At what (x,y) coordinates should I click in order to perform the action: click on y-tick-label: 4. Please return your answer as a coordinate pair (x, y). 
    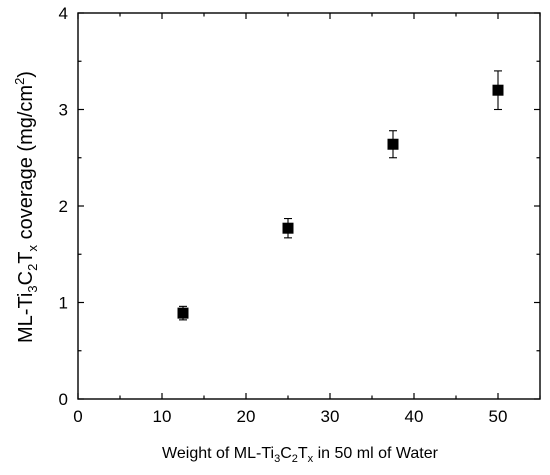
    Looking at the image, I should click on (63, 13).